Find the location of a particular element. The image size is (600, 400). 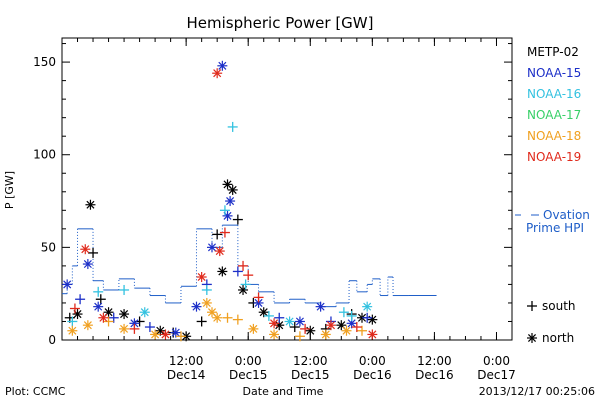

y-tick-label: 100 is located at coordinates (44, 155).